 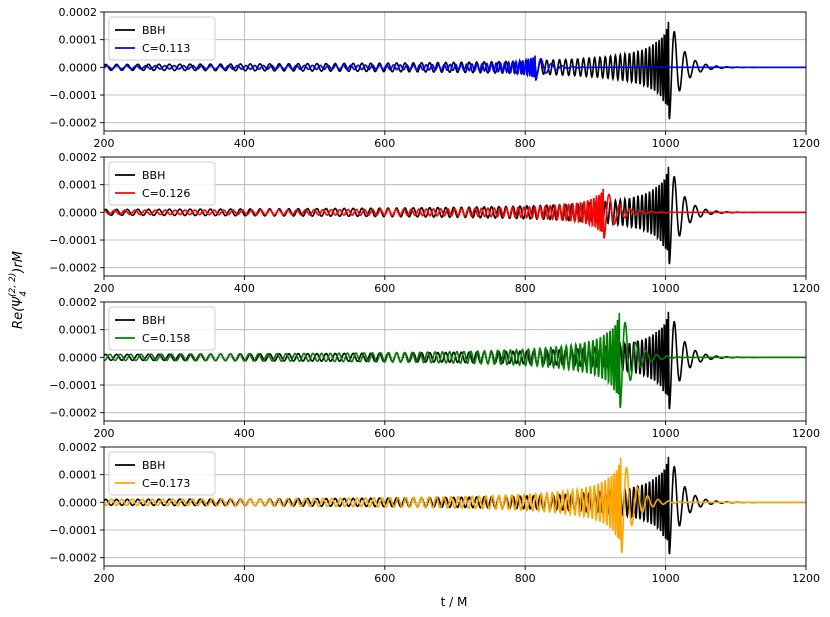 I want to click on series-C0126-line, so click(x=455, y=213).